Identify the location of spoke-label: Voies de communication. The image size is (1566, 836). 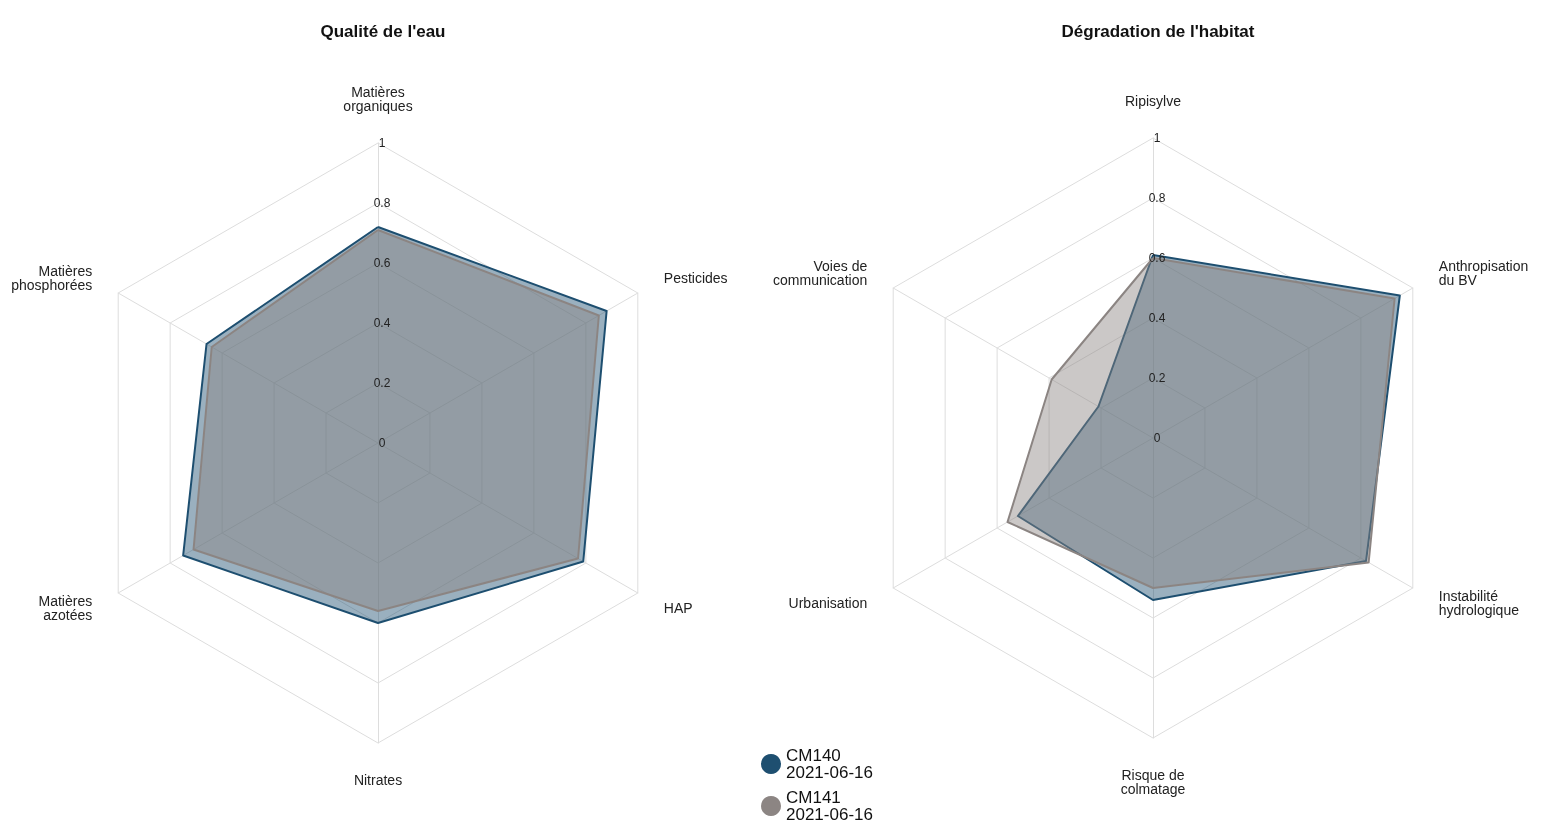
(820, 273).